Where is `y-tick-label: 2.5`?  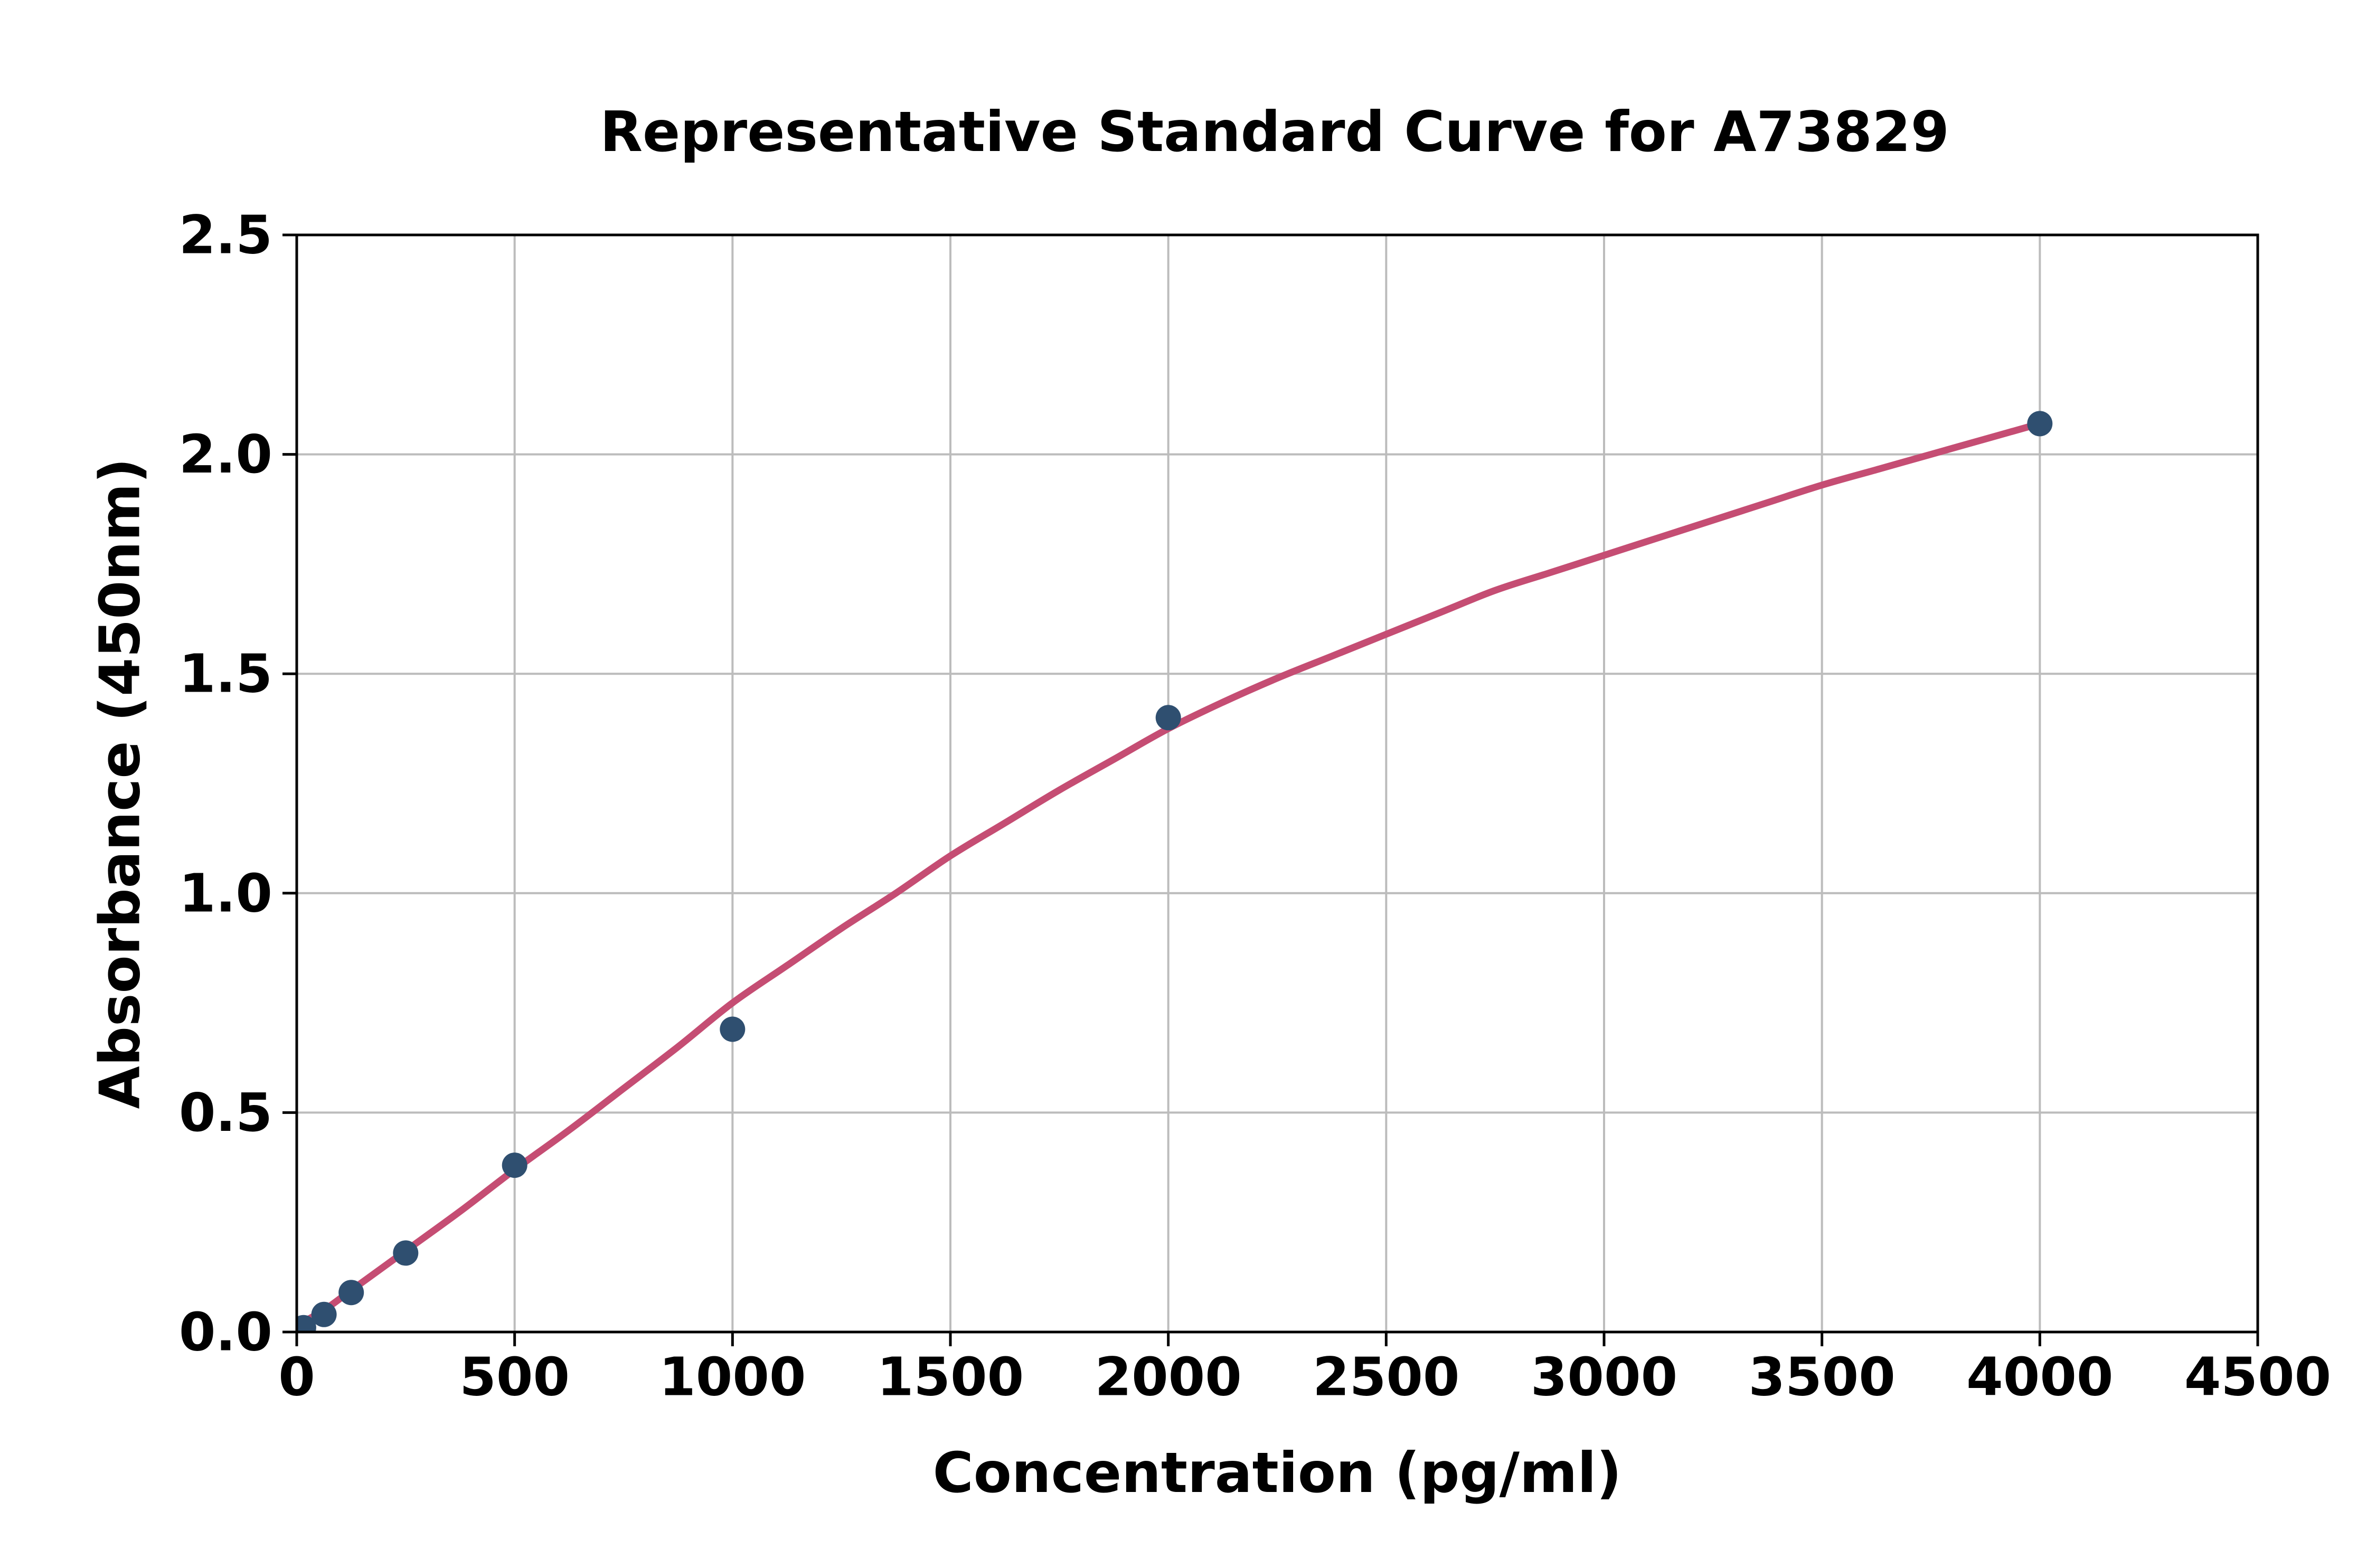
y-tick-label: 2.5 is located at coordinates (226, 235).